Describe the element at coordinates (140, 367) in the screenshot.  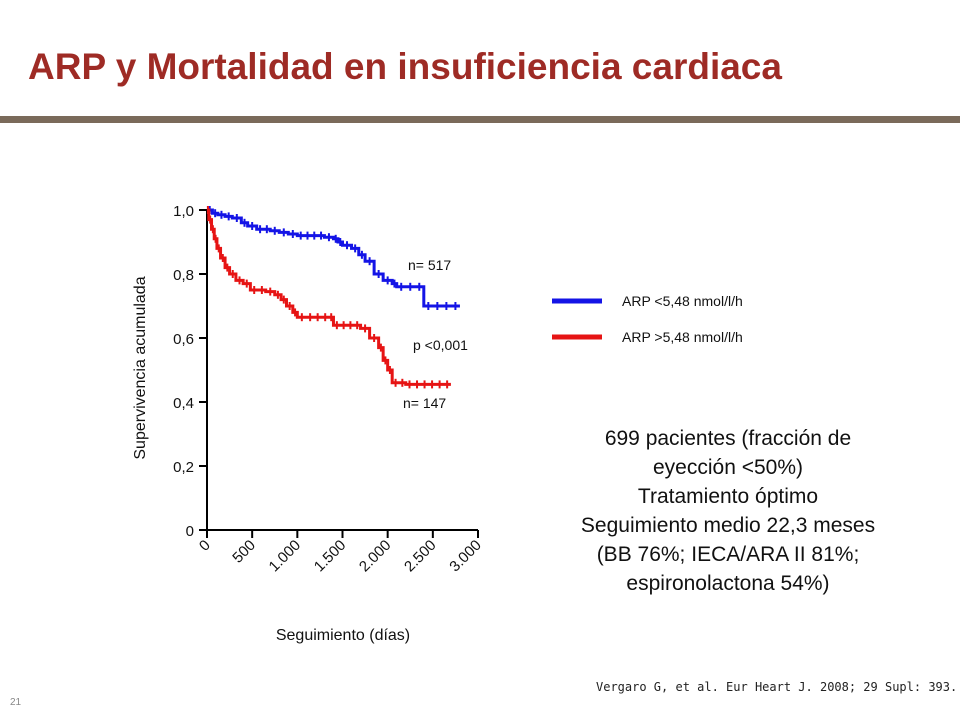
I see `y-axis-title: Supervivencia acumulada` at that location.